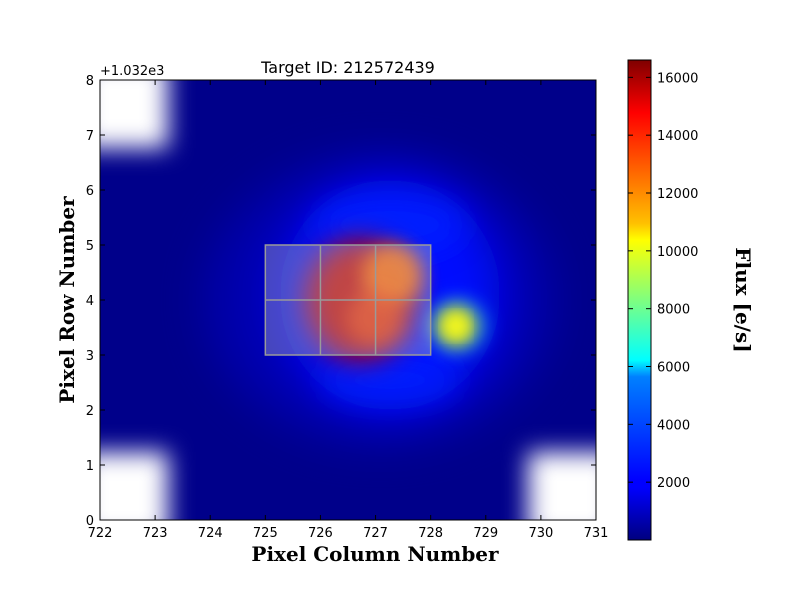  What do you see at coordinates (67, 300) in the screenshot?
I see `y-axis-label: Pixel Row Number` at bounding box center [67, 300].